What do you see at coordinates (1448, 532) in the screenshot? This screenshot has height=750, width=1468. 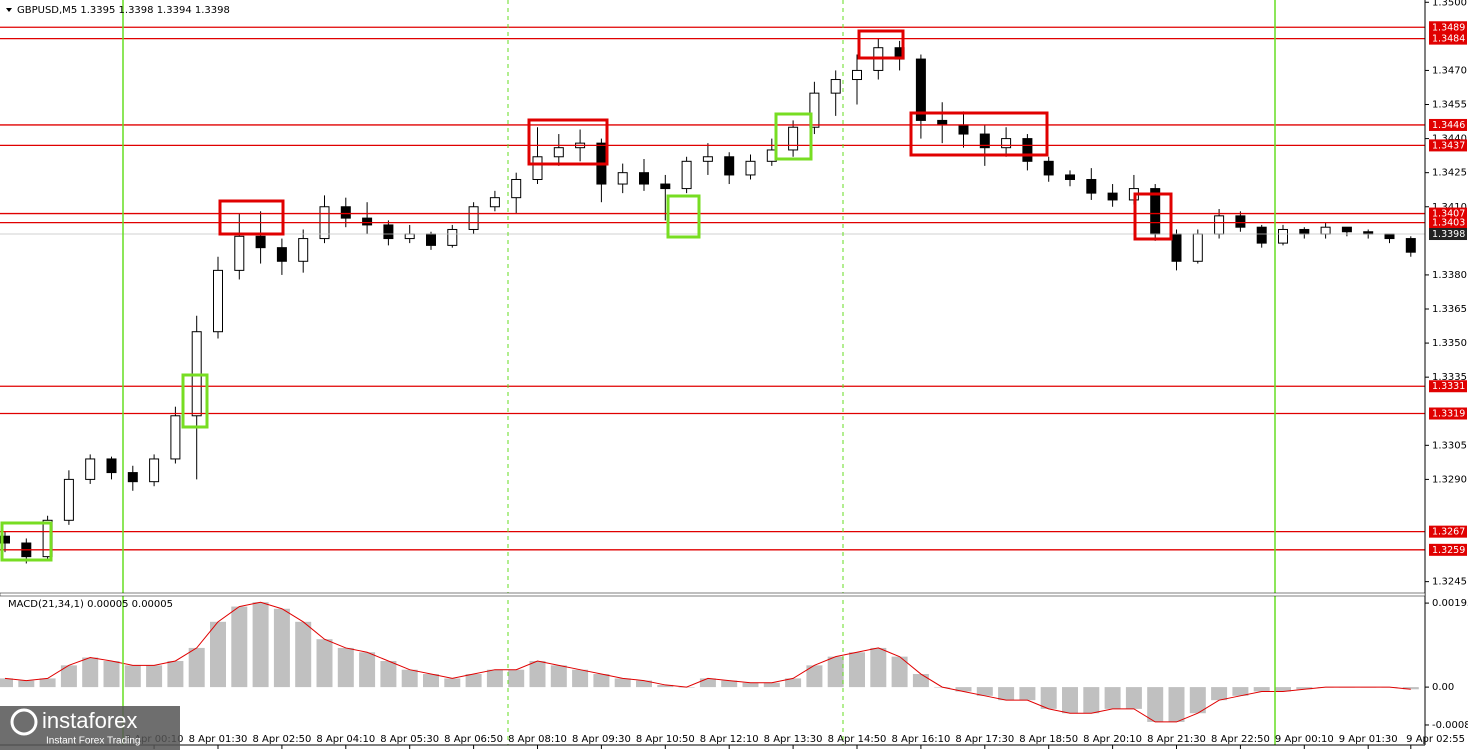 I see `level-label: 1.3267` at bounding box center [1448, 532].